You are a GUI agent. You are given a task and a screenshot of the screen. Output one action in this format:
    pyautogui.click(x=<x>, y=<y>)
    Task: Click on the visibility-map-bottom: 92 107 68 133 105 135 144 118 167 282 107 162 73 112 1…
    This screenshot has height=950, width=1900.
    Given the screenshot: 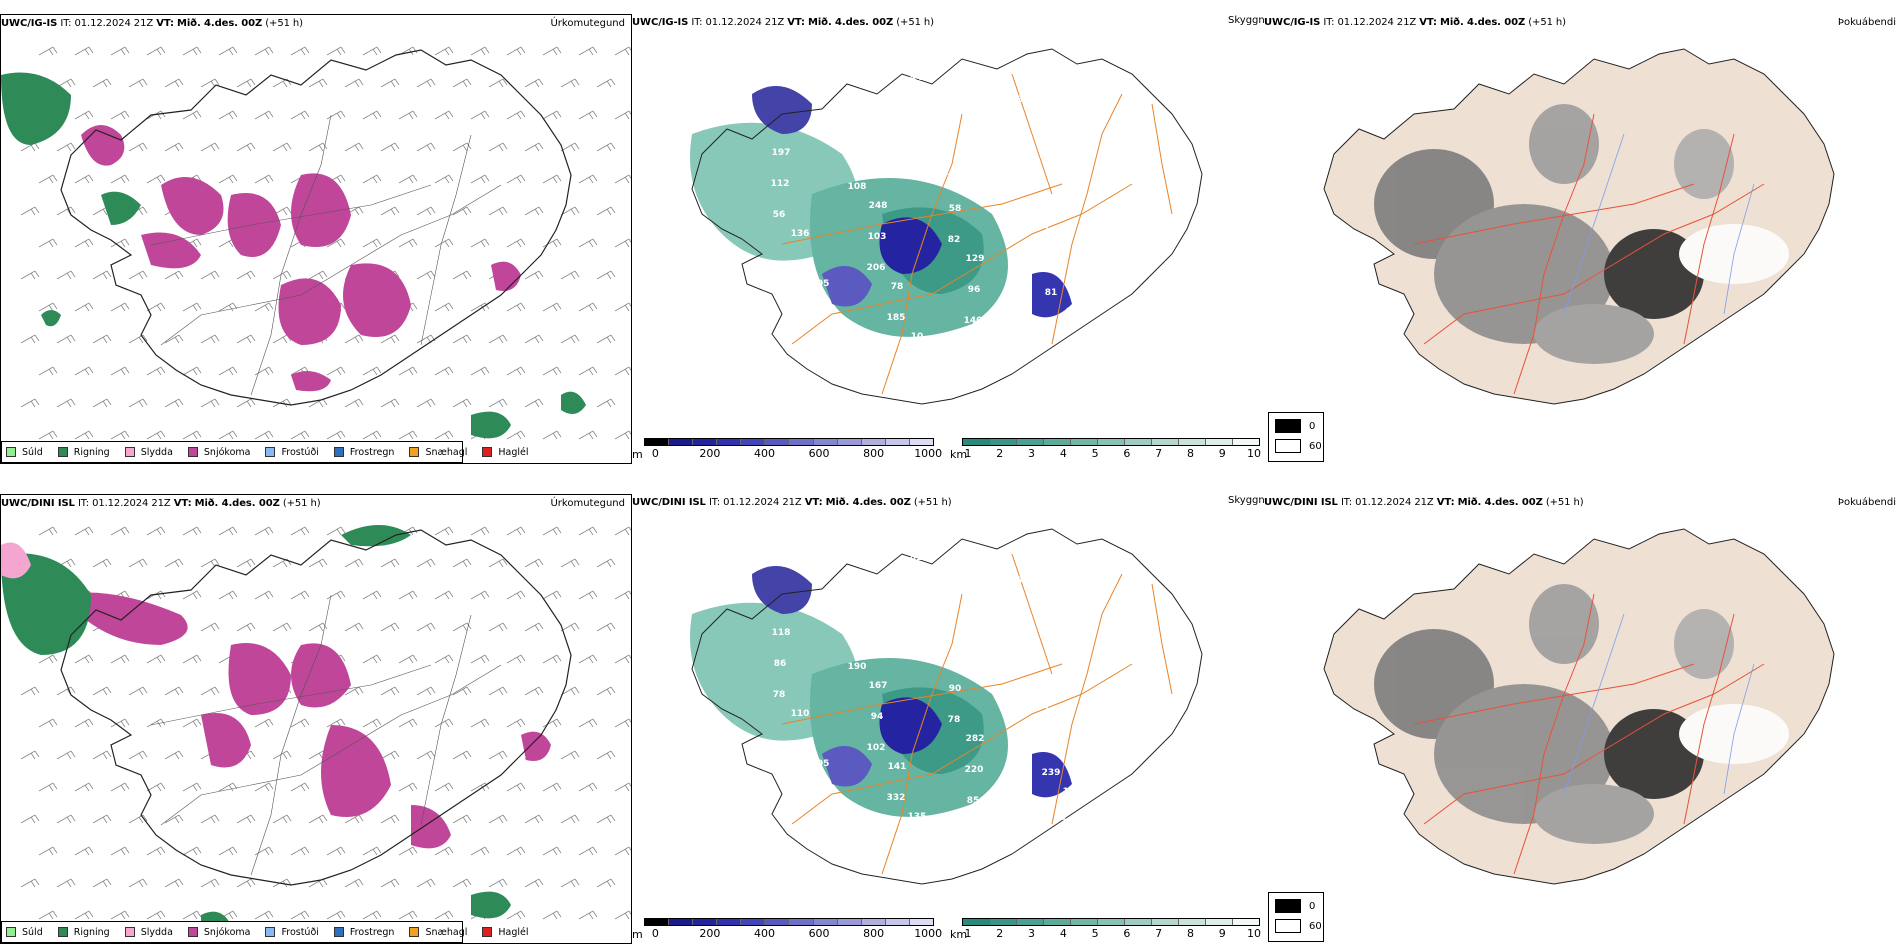 What is the action you would take?
    pyautogui.click(x=946, y=706)
    